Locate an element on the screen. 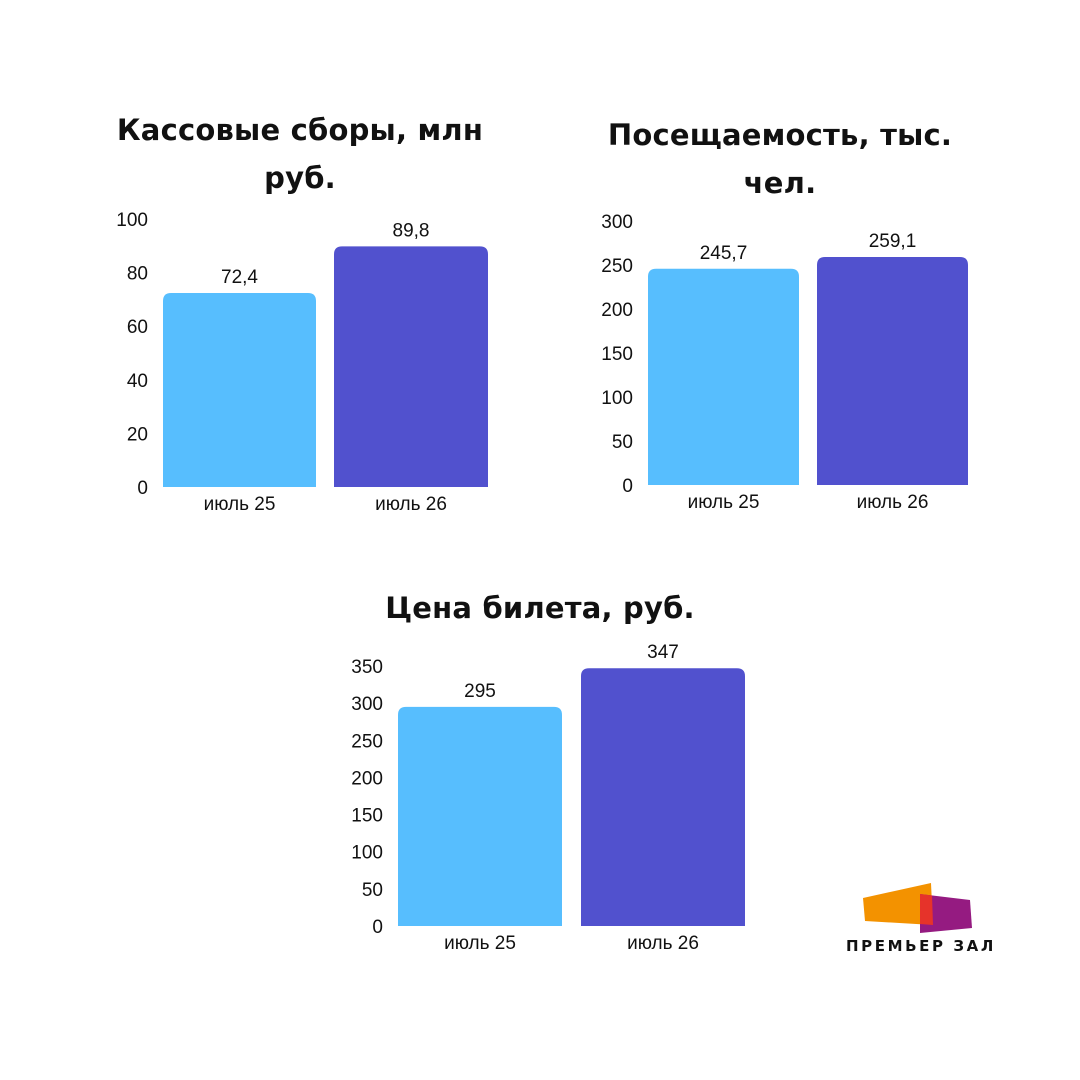 The height and width of the screenshot is (1080, 1080). title-line: Кассовые сборы, млн is located at coordinates (300, 130).